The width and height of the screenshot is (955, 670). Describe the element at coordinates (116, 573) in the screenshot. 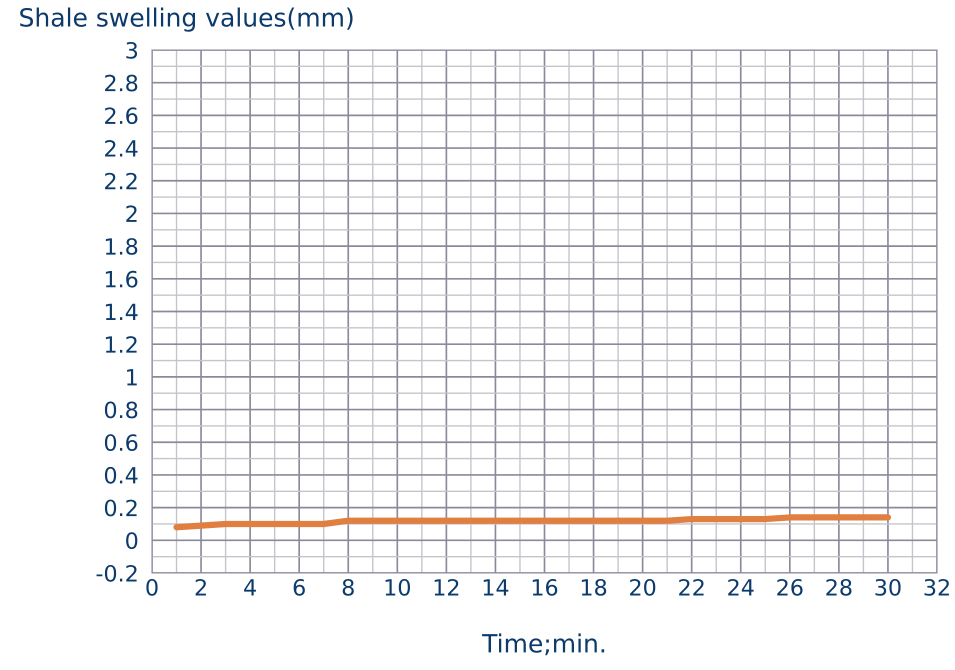

I see `y-tick-label: -0.2` at that location.